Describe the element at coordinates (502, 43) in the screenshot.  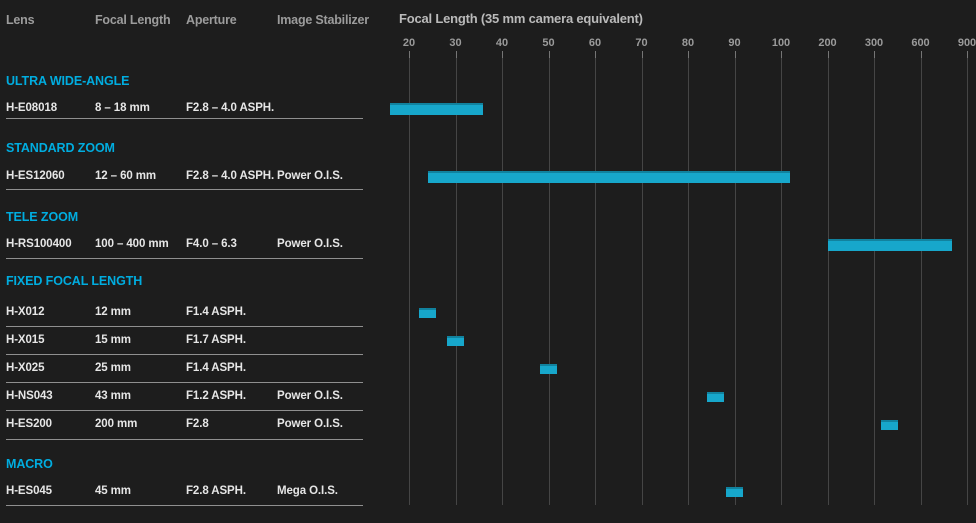
I see `axis-tick-label: 40` at that location.